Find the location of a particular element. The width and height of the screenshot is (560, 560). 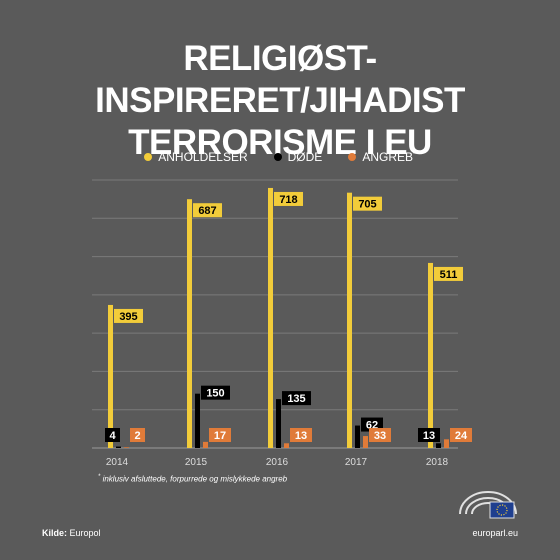

data-label-doede: 135 is located at coordinates (296, 399).